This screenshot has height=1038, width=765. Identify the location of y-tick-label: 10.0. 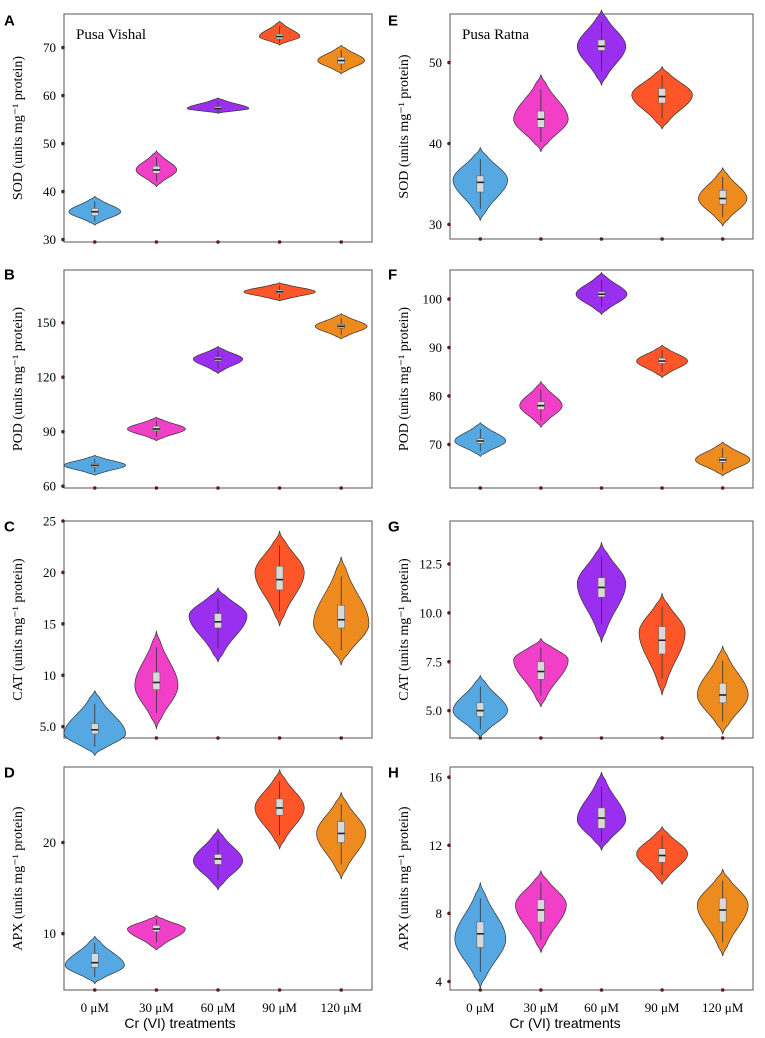
(430, 612).